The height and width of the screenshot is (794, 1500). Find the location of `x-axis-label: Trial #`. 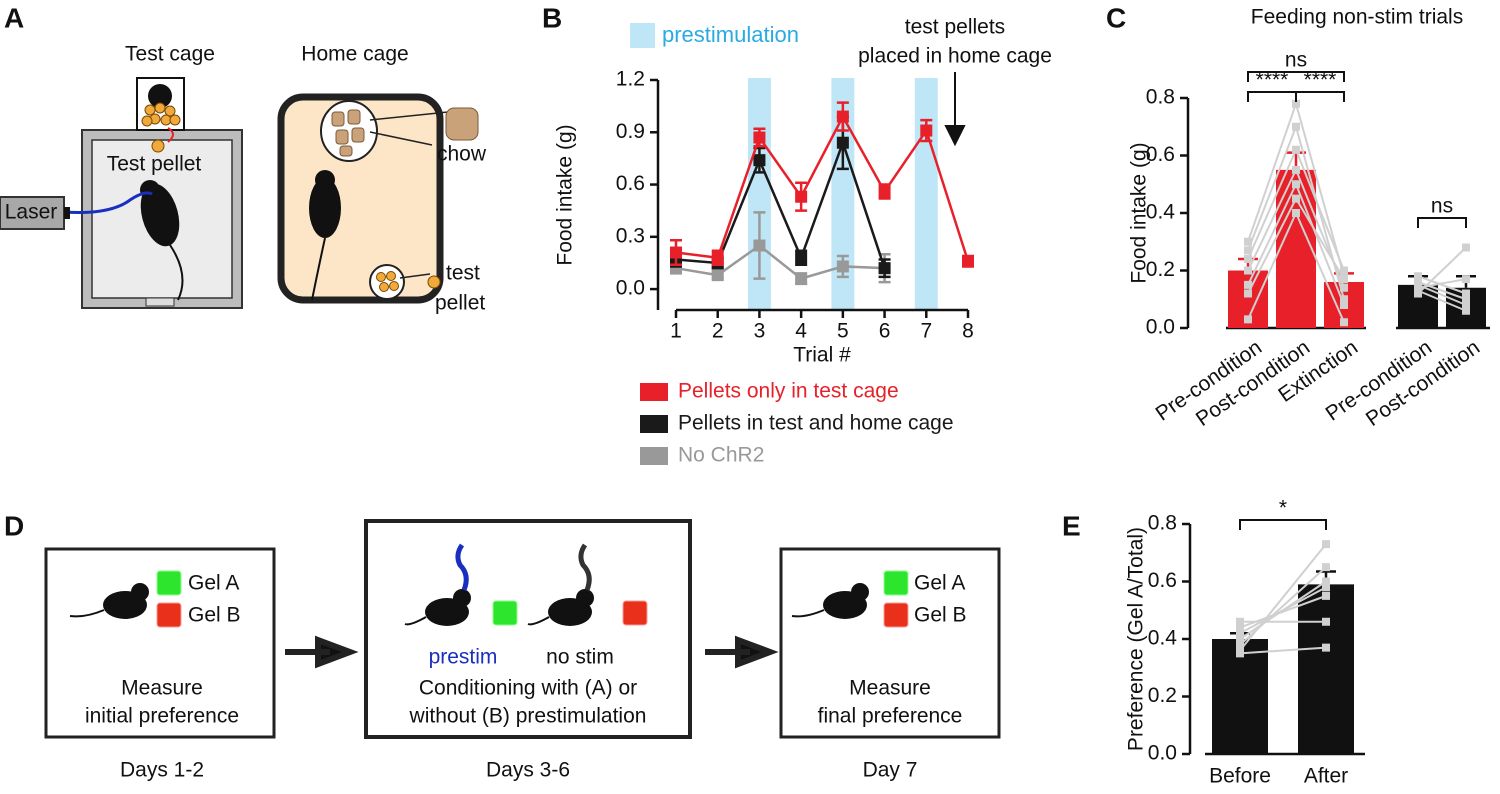

x-axis-label: Trial # is located at coordinates (822, 355).